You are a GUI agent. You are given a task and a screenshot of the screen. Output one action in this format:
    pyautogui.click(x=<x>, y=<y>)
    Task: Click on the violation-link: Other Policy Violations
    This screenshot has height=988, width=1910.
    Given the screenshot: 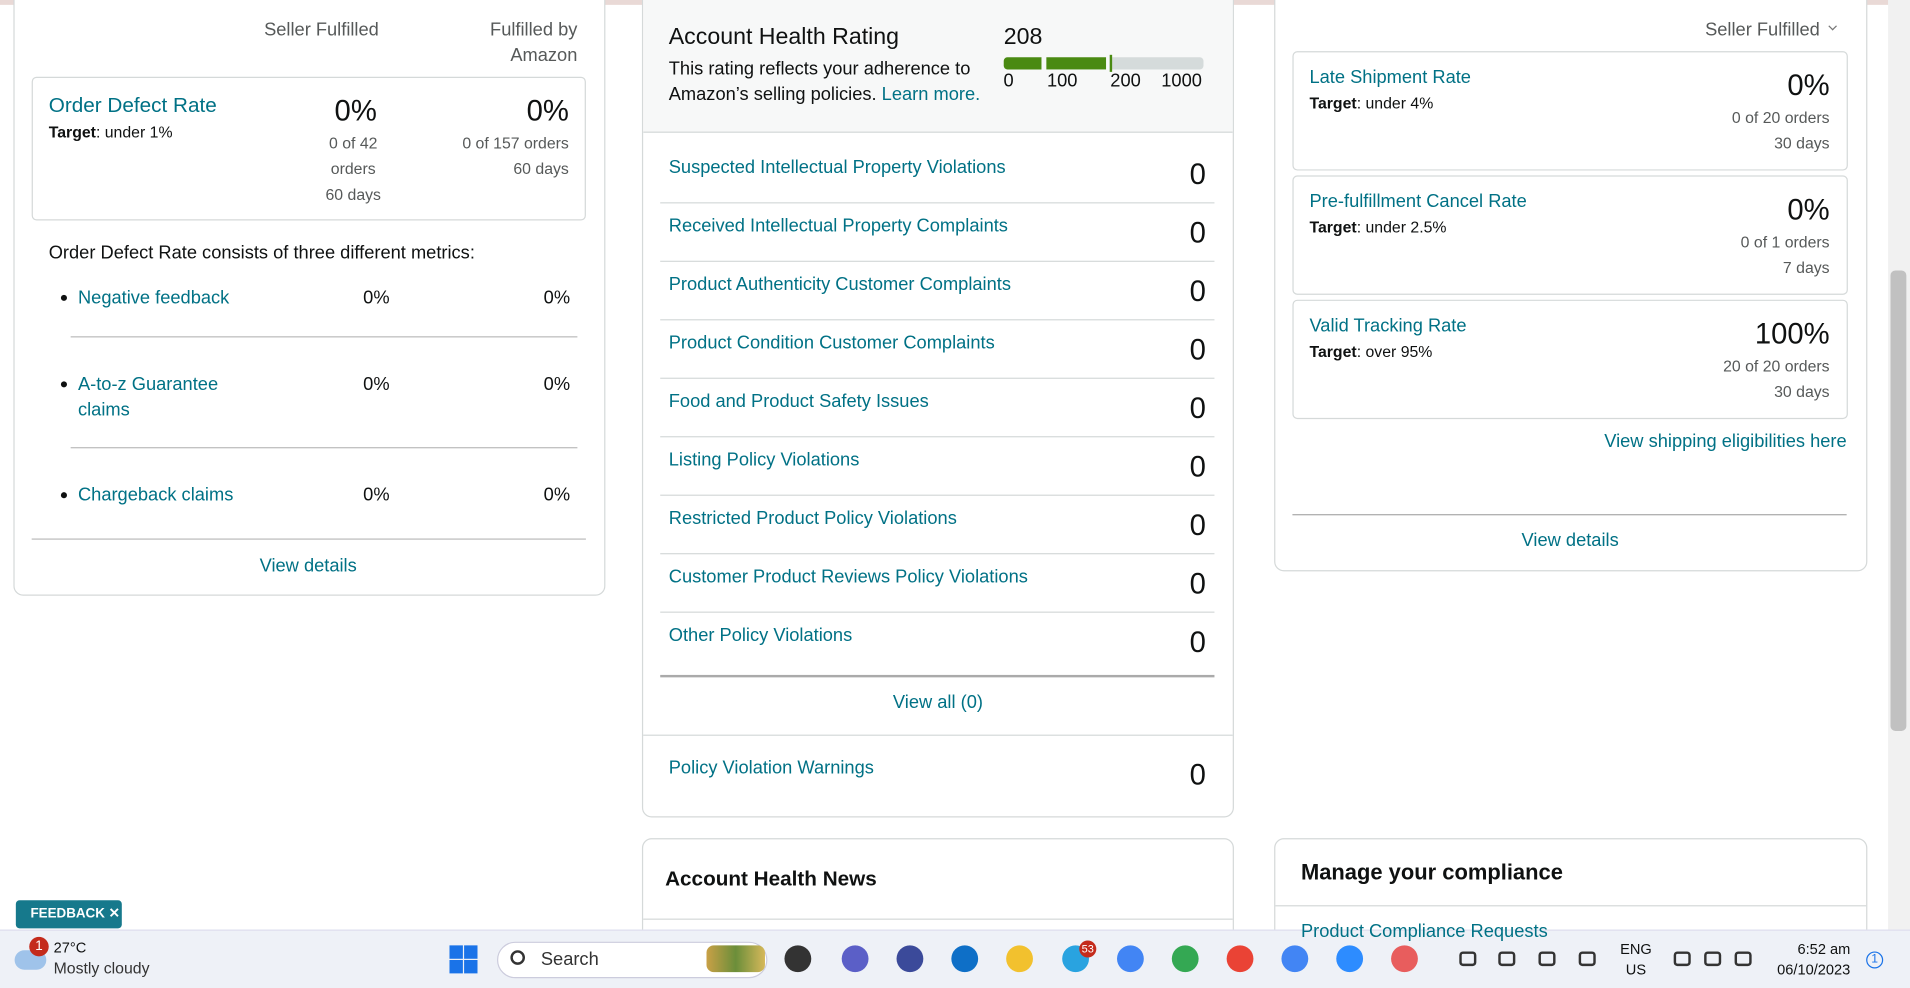 What is the action you would take?
    pyautogui.click(x=760, y=635)
    